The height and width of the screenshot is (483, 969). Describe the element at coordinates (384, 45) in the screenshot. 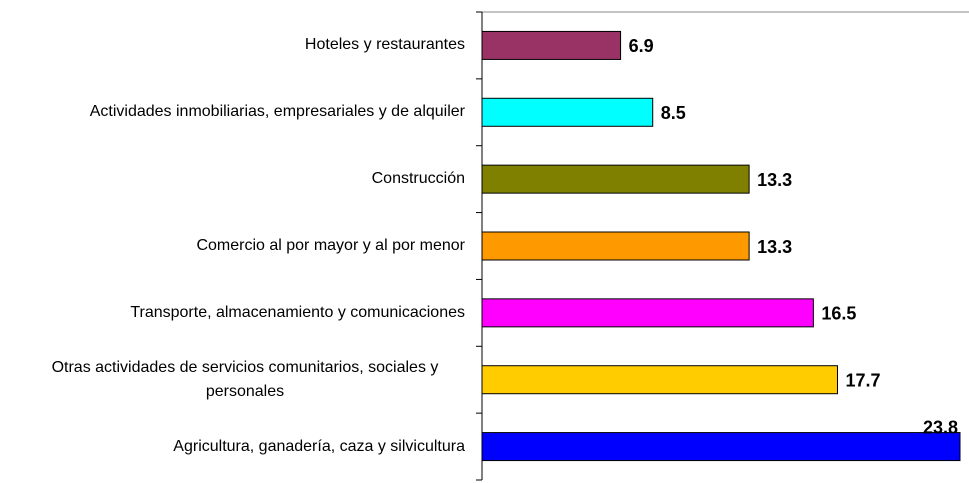

I see `category-label: Hoteles y restaurantes` at that location.